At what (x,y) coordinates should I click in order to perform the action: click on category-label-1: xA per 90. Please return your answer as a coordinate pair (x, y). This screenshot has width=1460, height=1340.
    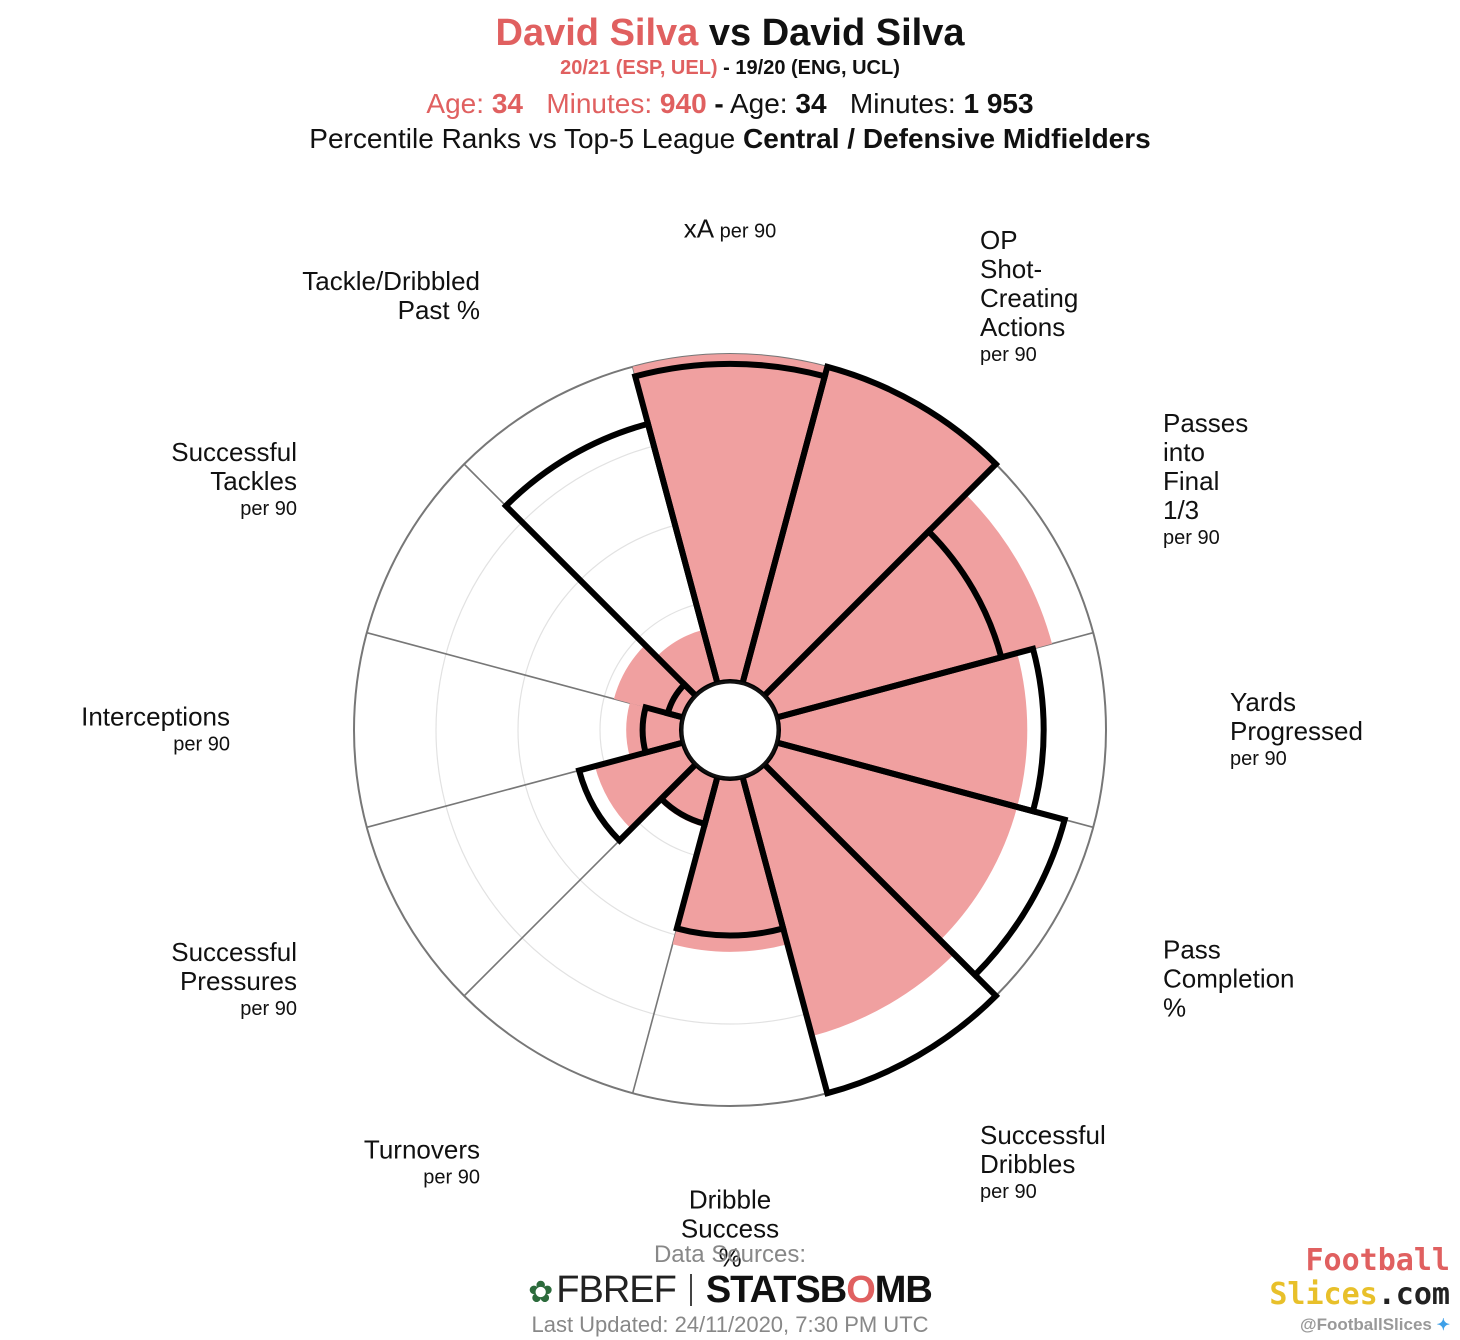
    Looking at the image, I should click on (730, 229).